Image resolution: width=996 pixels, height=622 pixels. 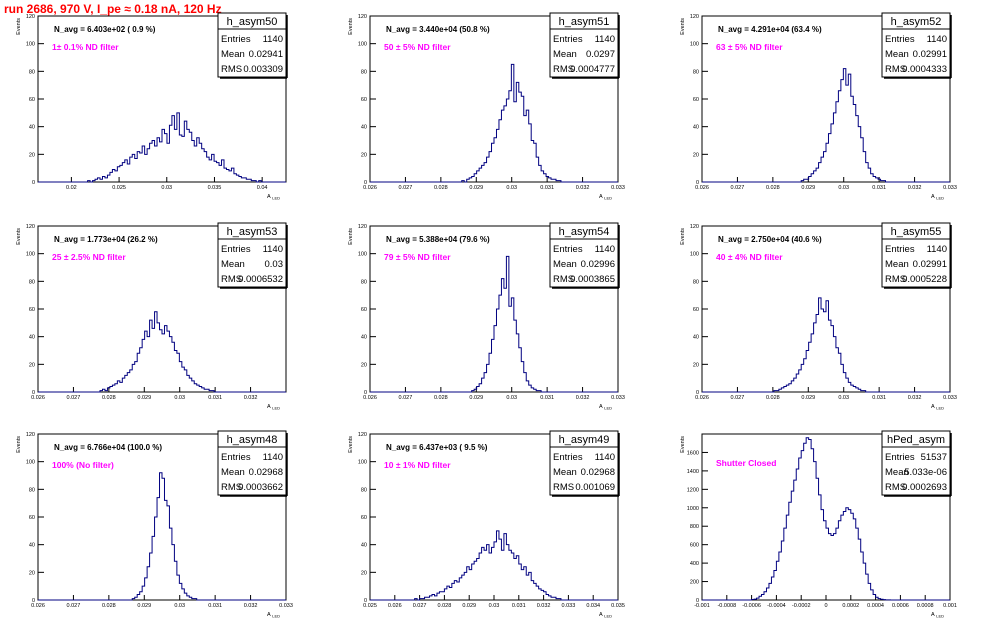 I want to click on navg-label: N_avg = 5.388e+04 (79.6 %), so click(x=438, y=239).